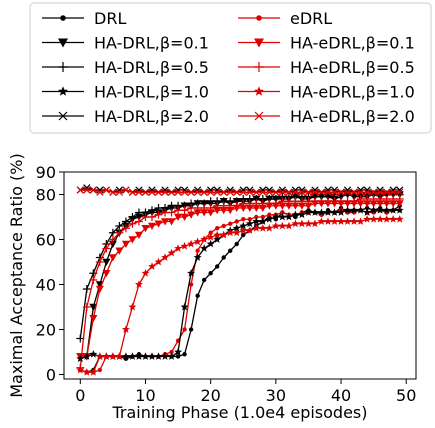  What do you see at coordinates (352, 43) in the screenshot?
I see `legend-label: HA-eDRL,β=0.1` at bounding box center [352, 43].